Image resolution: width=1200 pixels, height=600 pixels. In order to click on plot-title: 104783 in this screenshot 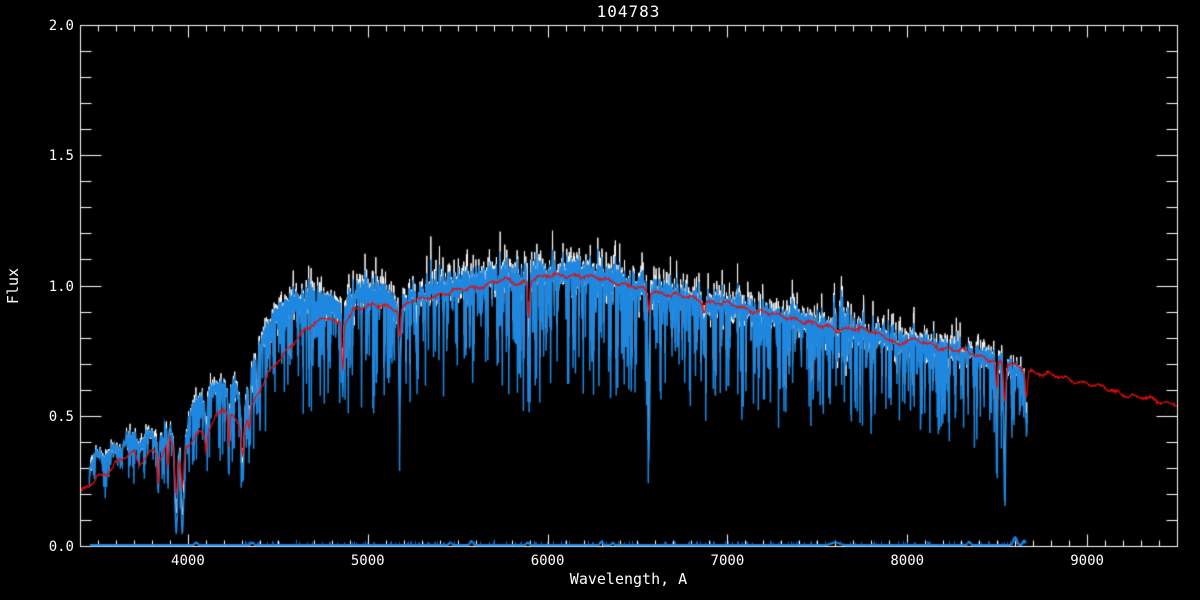, I will do `click(628, 11)`.